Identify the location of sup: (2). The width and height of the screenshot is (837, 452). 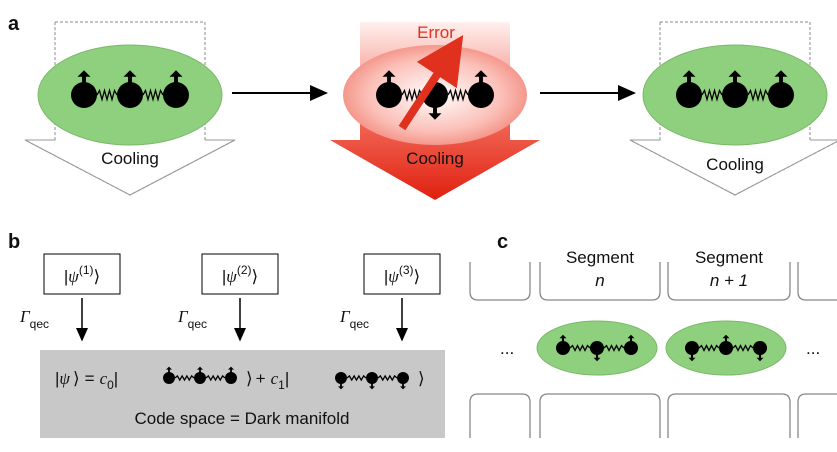
(244, 270).